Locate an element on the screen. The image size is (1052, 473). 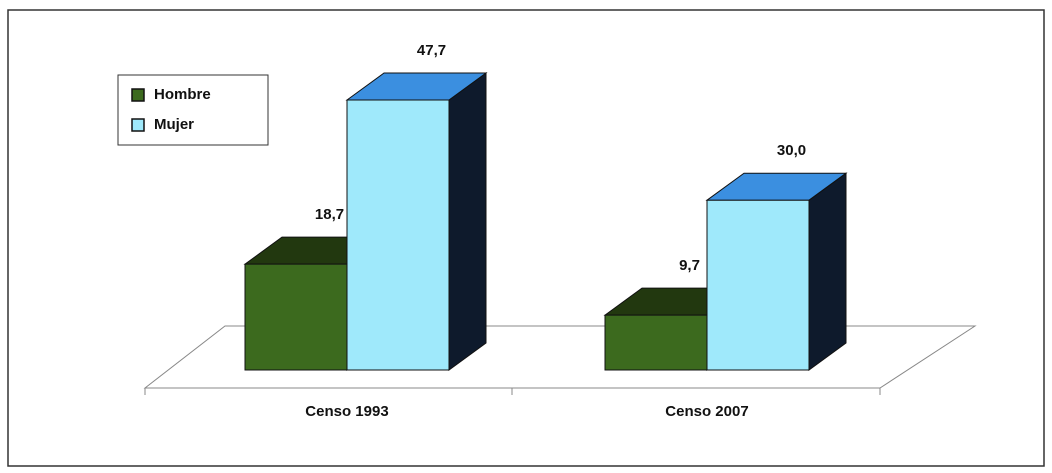
x-tick-label: Censo 1993 is located at coordinates (346, 411).